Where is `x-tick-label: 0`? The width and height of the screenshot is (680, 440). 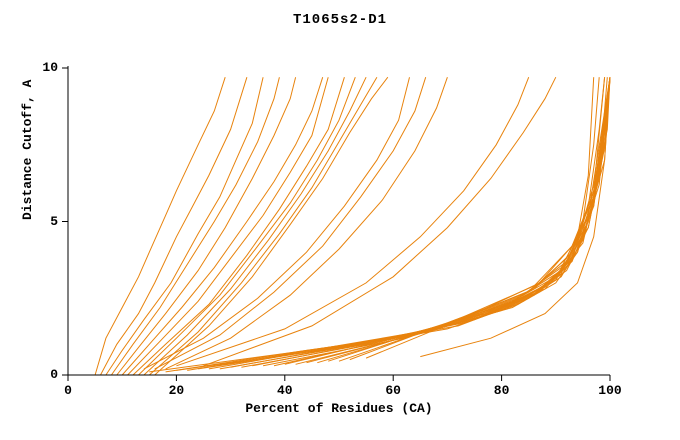 x-tick-label: 0 is located at coordinates (68, 390).